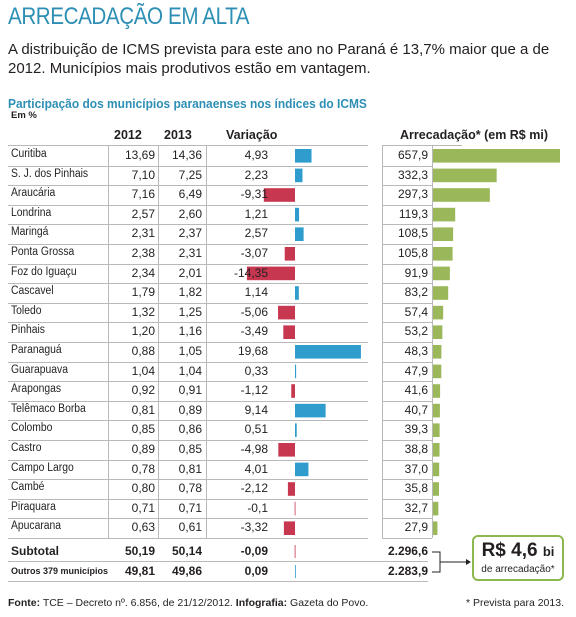  I want to click on source-text: TCE – Decreto nº. 6.856, de 21/12/2012., so click(137, 603).